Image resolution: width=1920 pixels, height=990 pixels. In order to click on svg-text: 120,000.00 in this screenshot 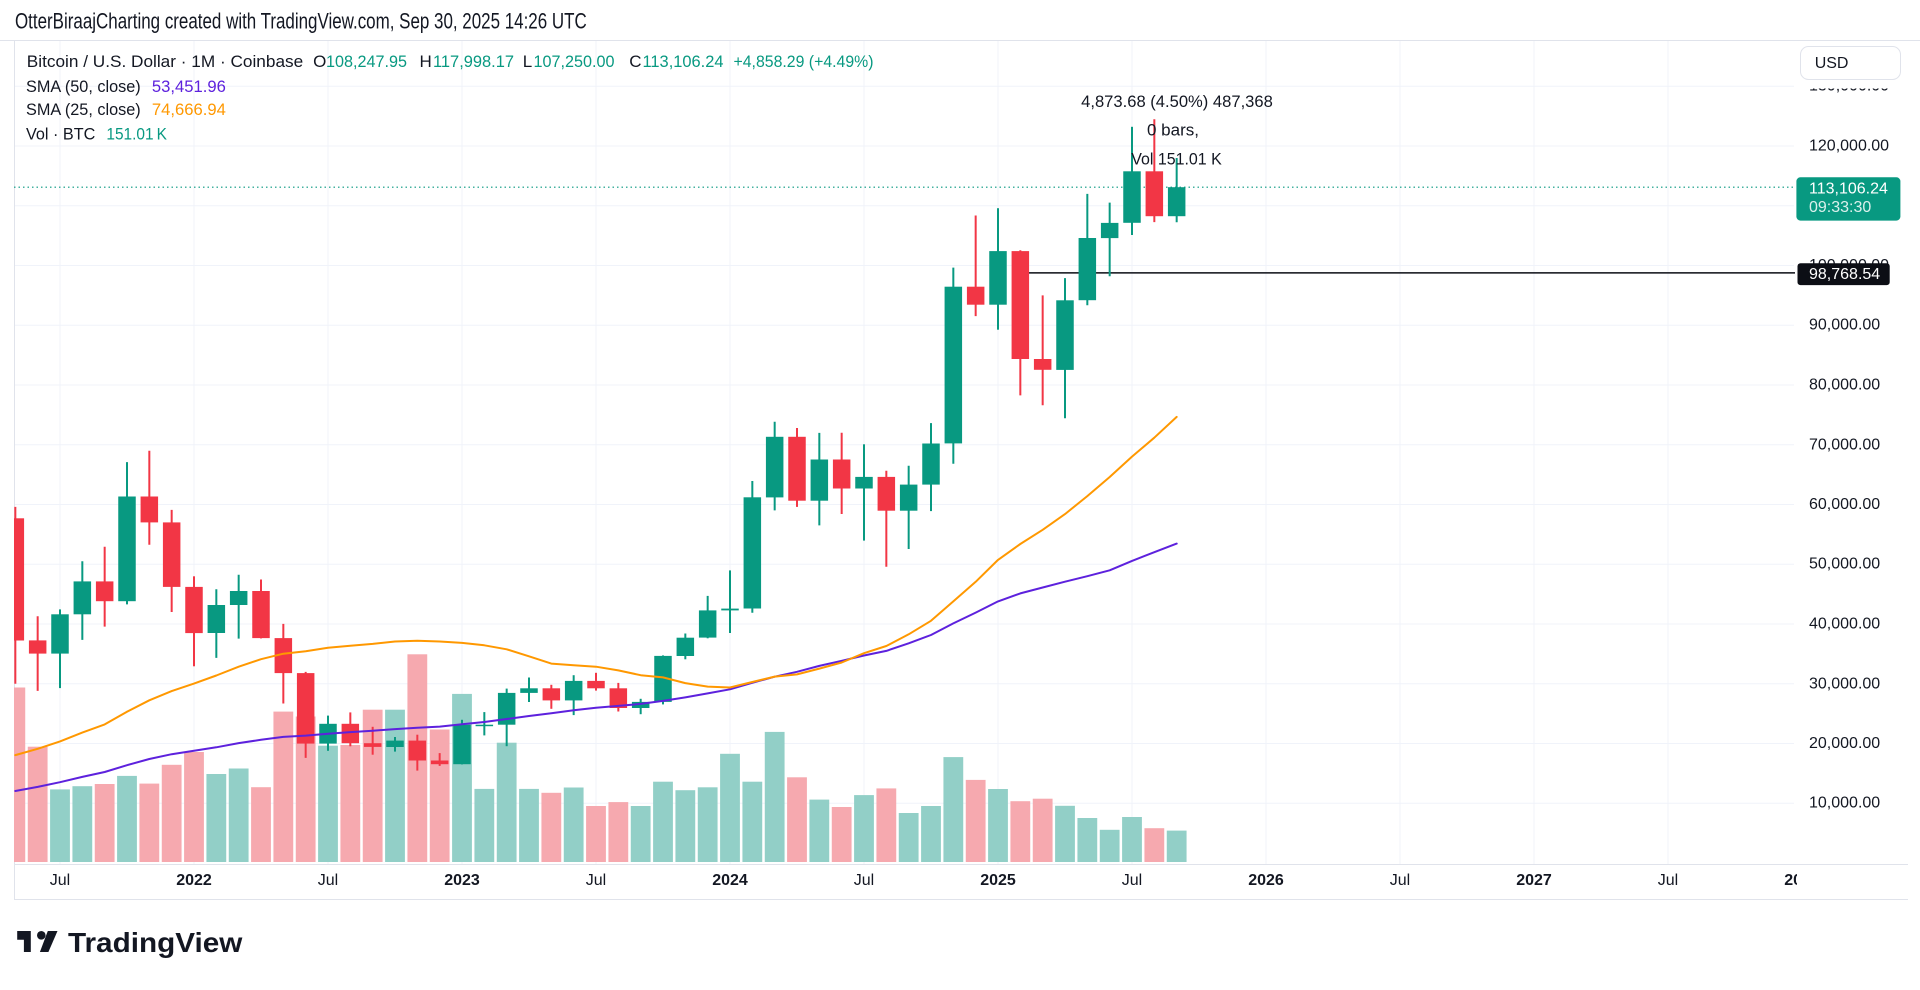, I will do `click(1849, 146)`.